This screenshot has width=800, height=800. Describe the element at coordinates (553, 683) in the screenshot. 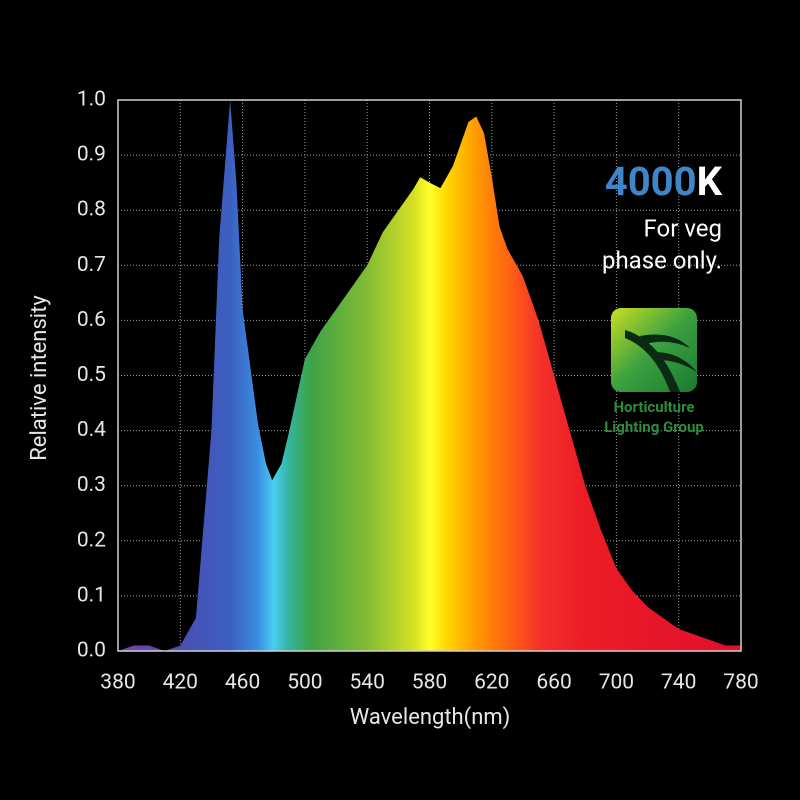

I see `x-tick-label: 660` at that location.